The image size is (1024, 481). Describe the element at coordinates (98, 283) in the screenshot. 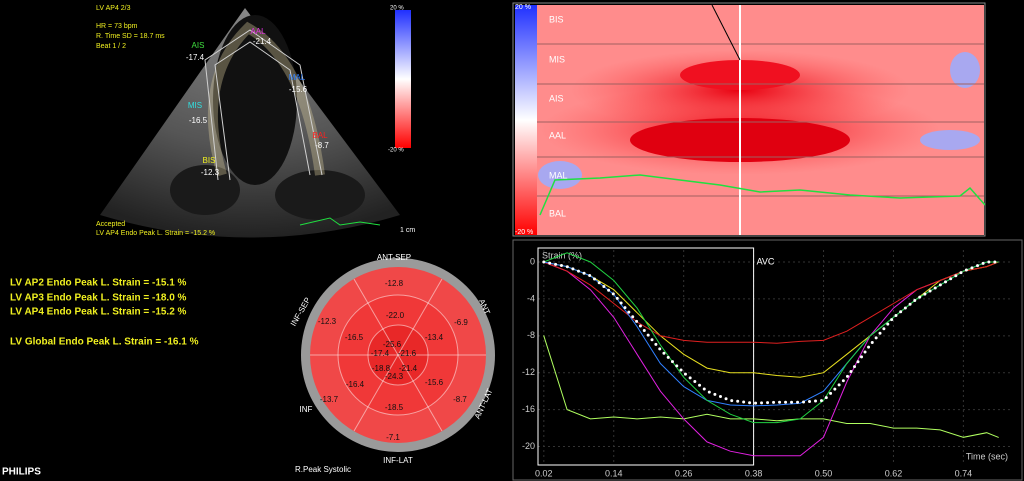

I see `summary-line: LV AP2 Endo Peak L. Strain = -15.1 %` at that location.